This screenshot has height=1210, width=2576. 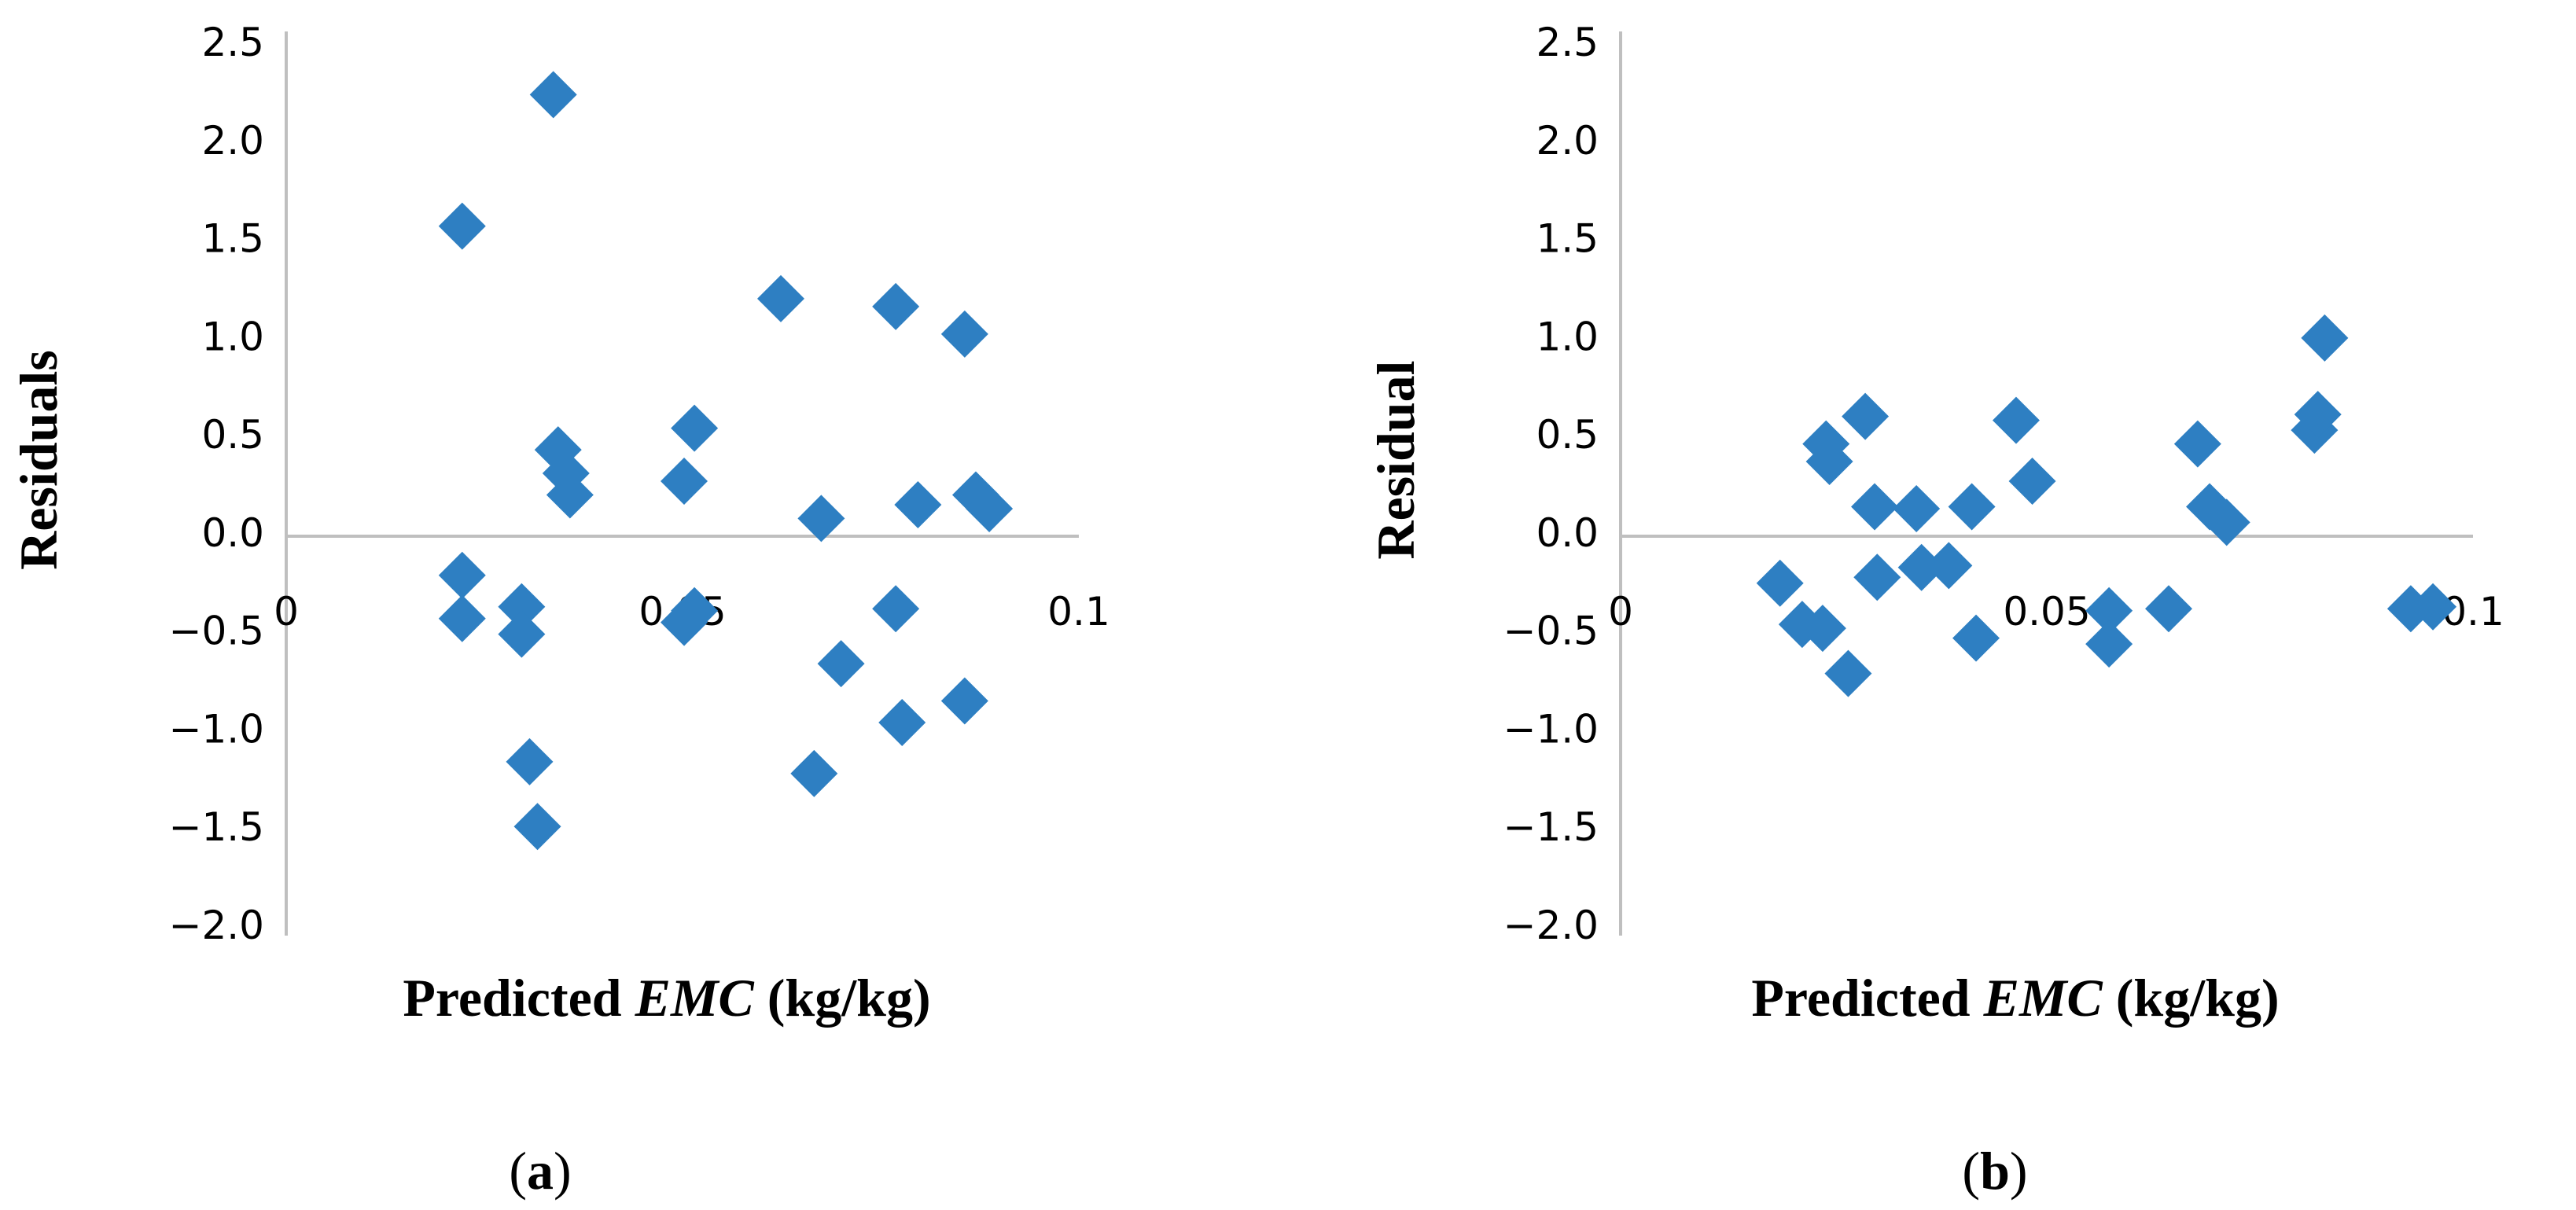 I want to click on panel-b-y-tick-label: 2.5, so click(x=1568, y=42).